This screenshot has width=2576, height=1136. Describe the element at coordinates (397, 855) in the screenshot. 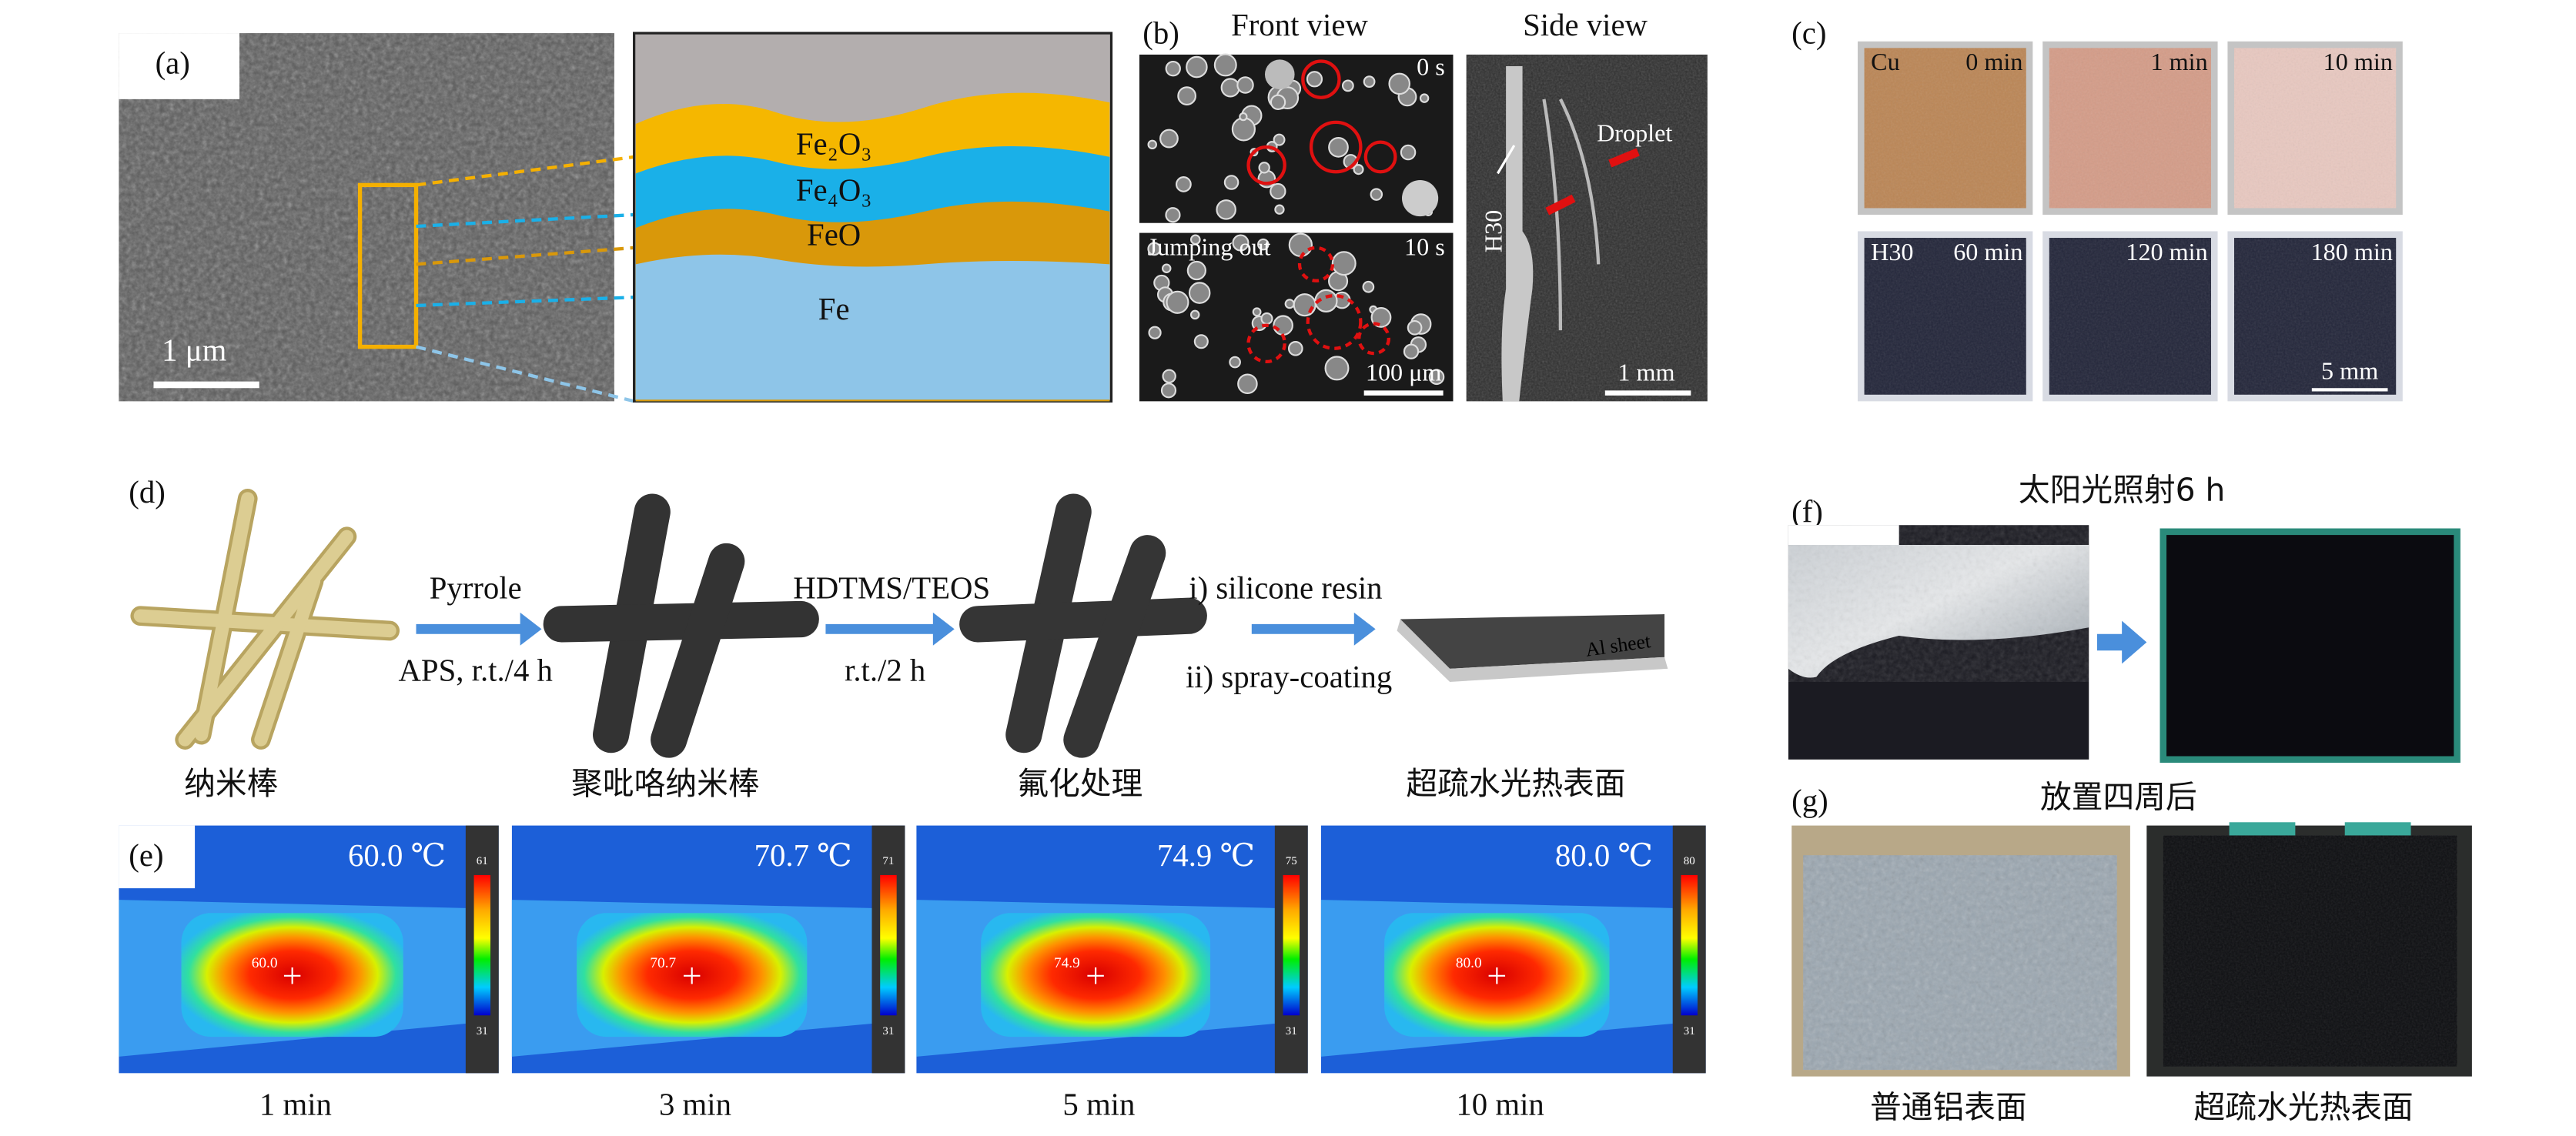

I see `temperature: 60.0 ℃` at that location.